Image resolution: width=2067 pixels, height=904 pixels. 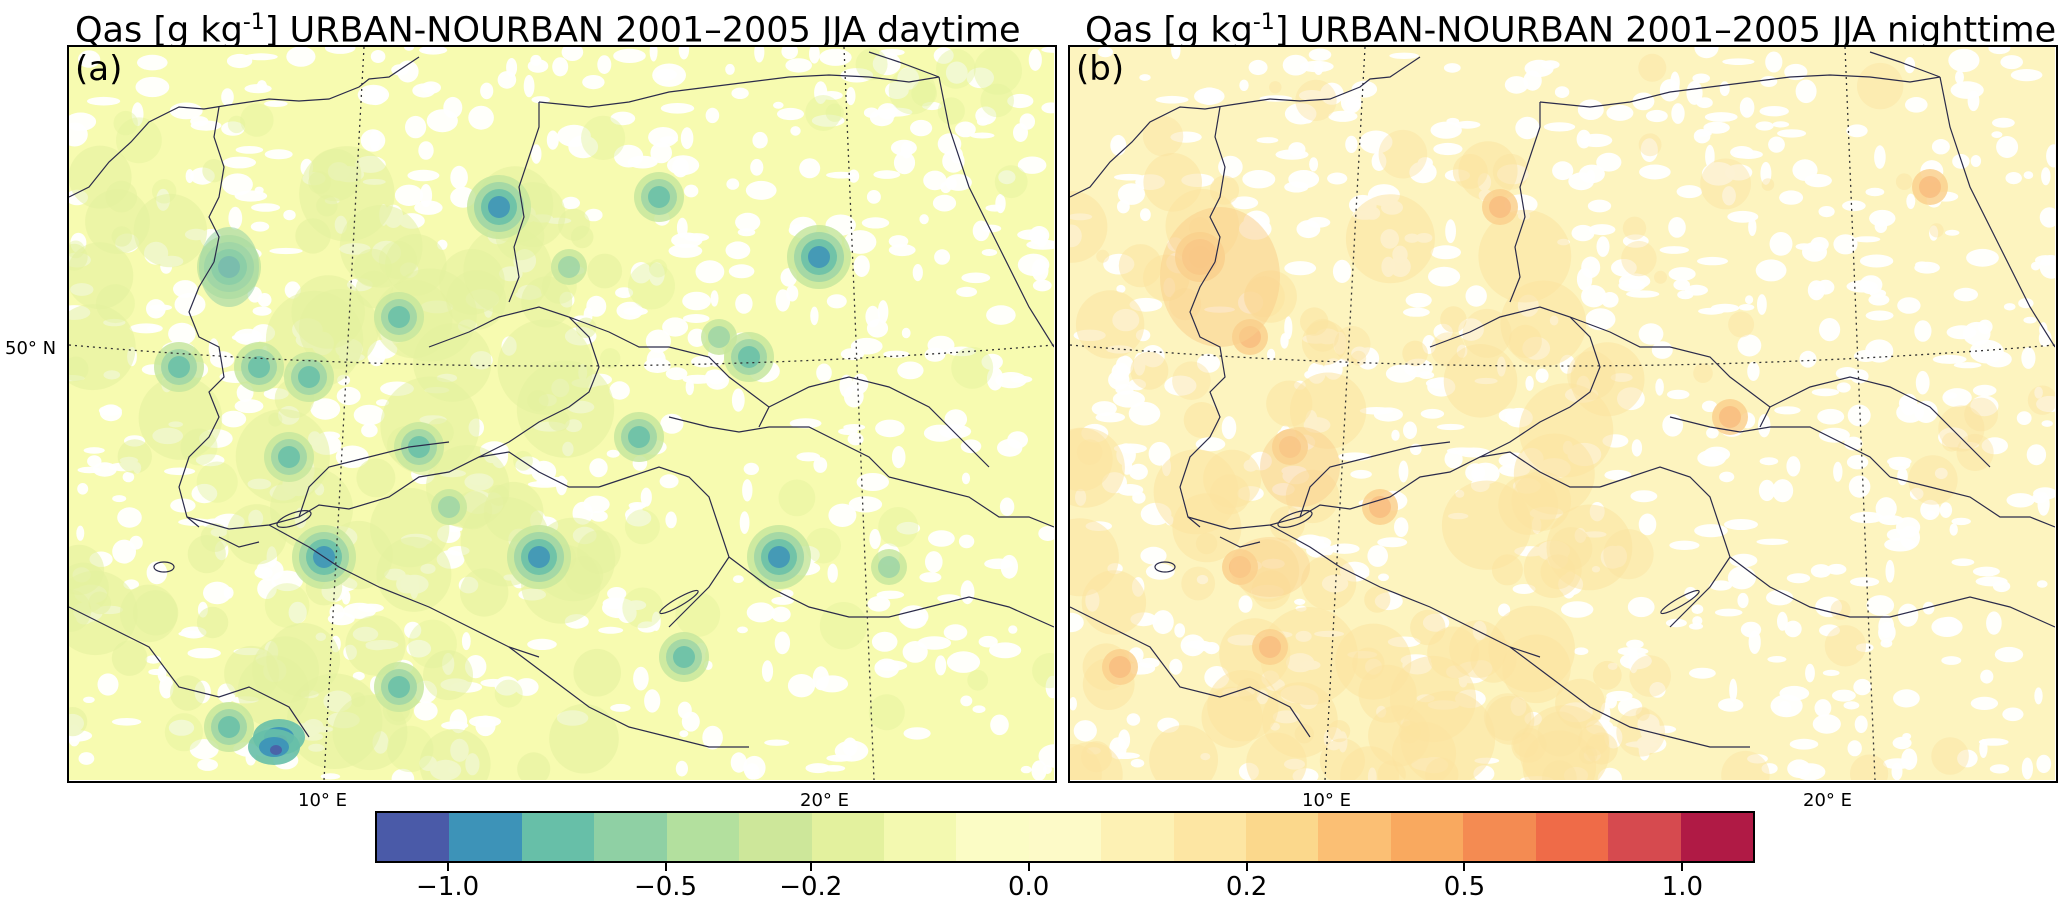 I want to click on colorbar, so click(x=1065, y=837).